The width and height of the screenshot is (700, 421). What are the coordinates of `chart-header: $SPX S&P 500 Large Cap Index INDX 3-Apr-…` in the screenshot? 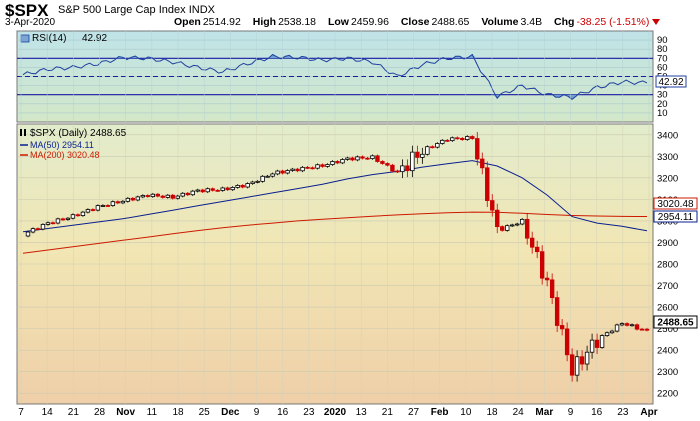 It's located at (350, 15).